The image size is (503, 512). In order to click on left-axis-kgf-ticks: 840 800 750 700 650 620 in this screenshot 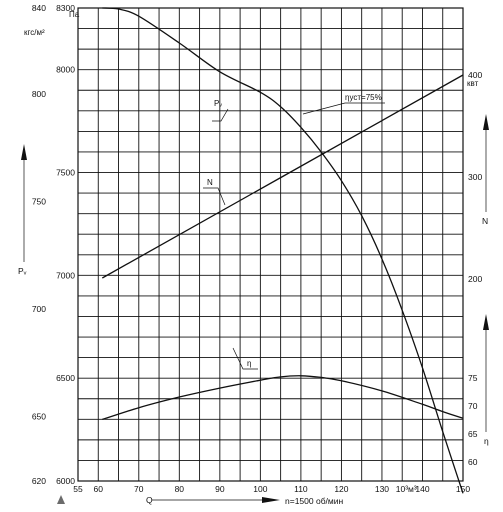, I will do `click(39, 244)`.